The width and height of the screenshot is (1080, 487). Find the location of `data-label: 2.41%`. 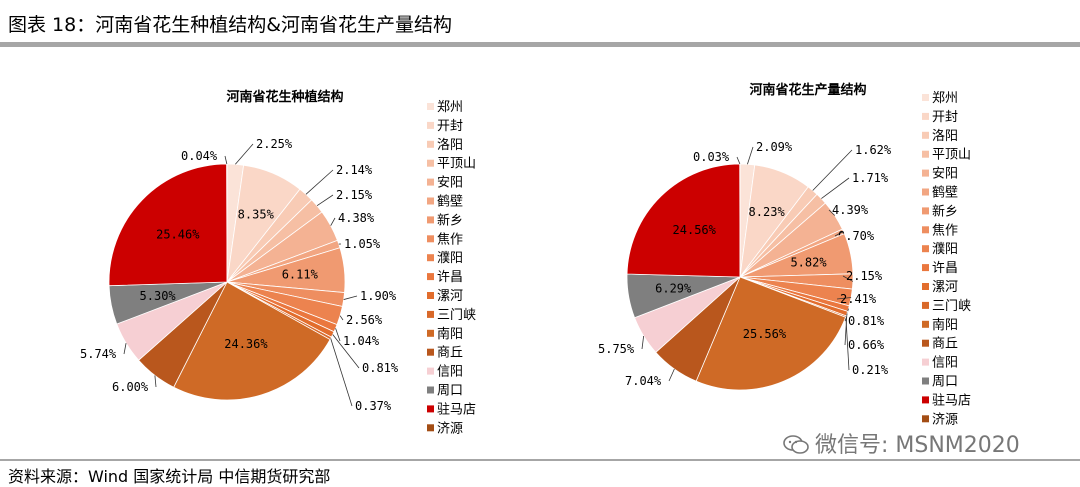

data-label: 2.41% is located at coordinates (858, 299).